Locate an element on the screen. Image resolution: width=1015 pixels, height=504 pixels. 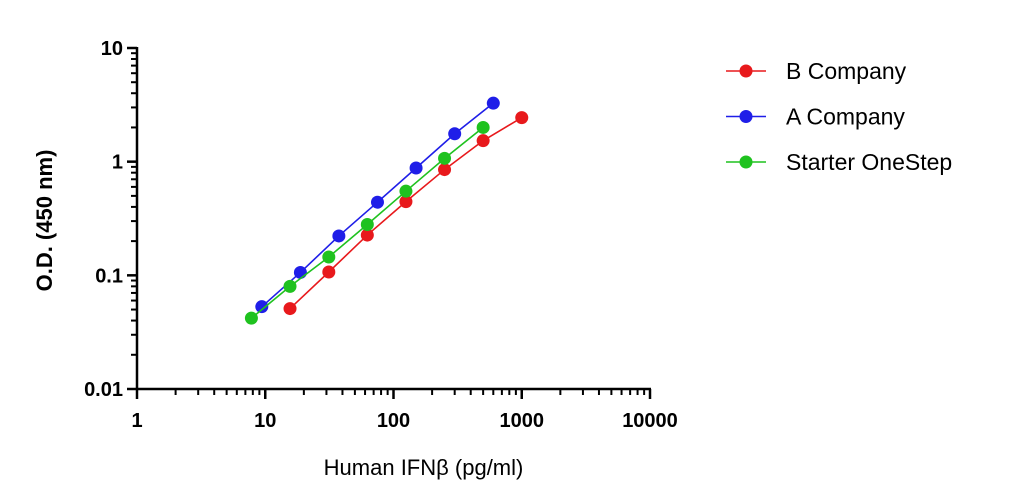
x-tick-label: 1 is located at coordinates (136, 421).